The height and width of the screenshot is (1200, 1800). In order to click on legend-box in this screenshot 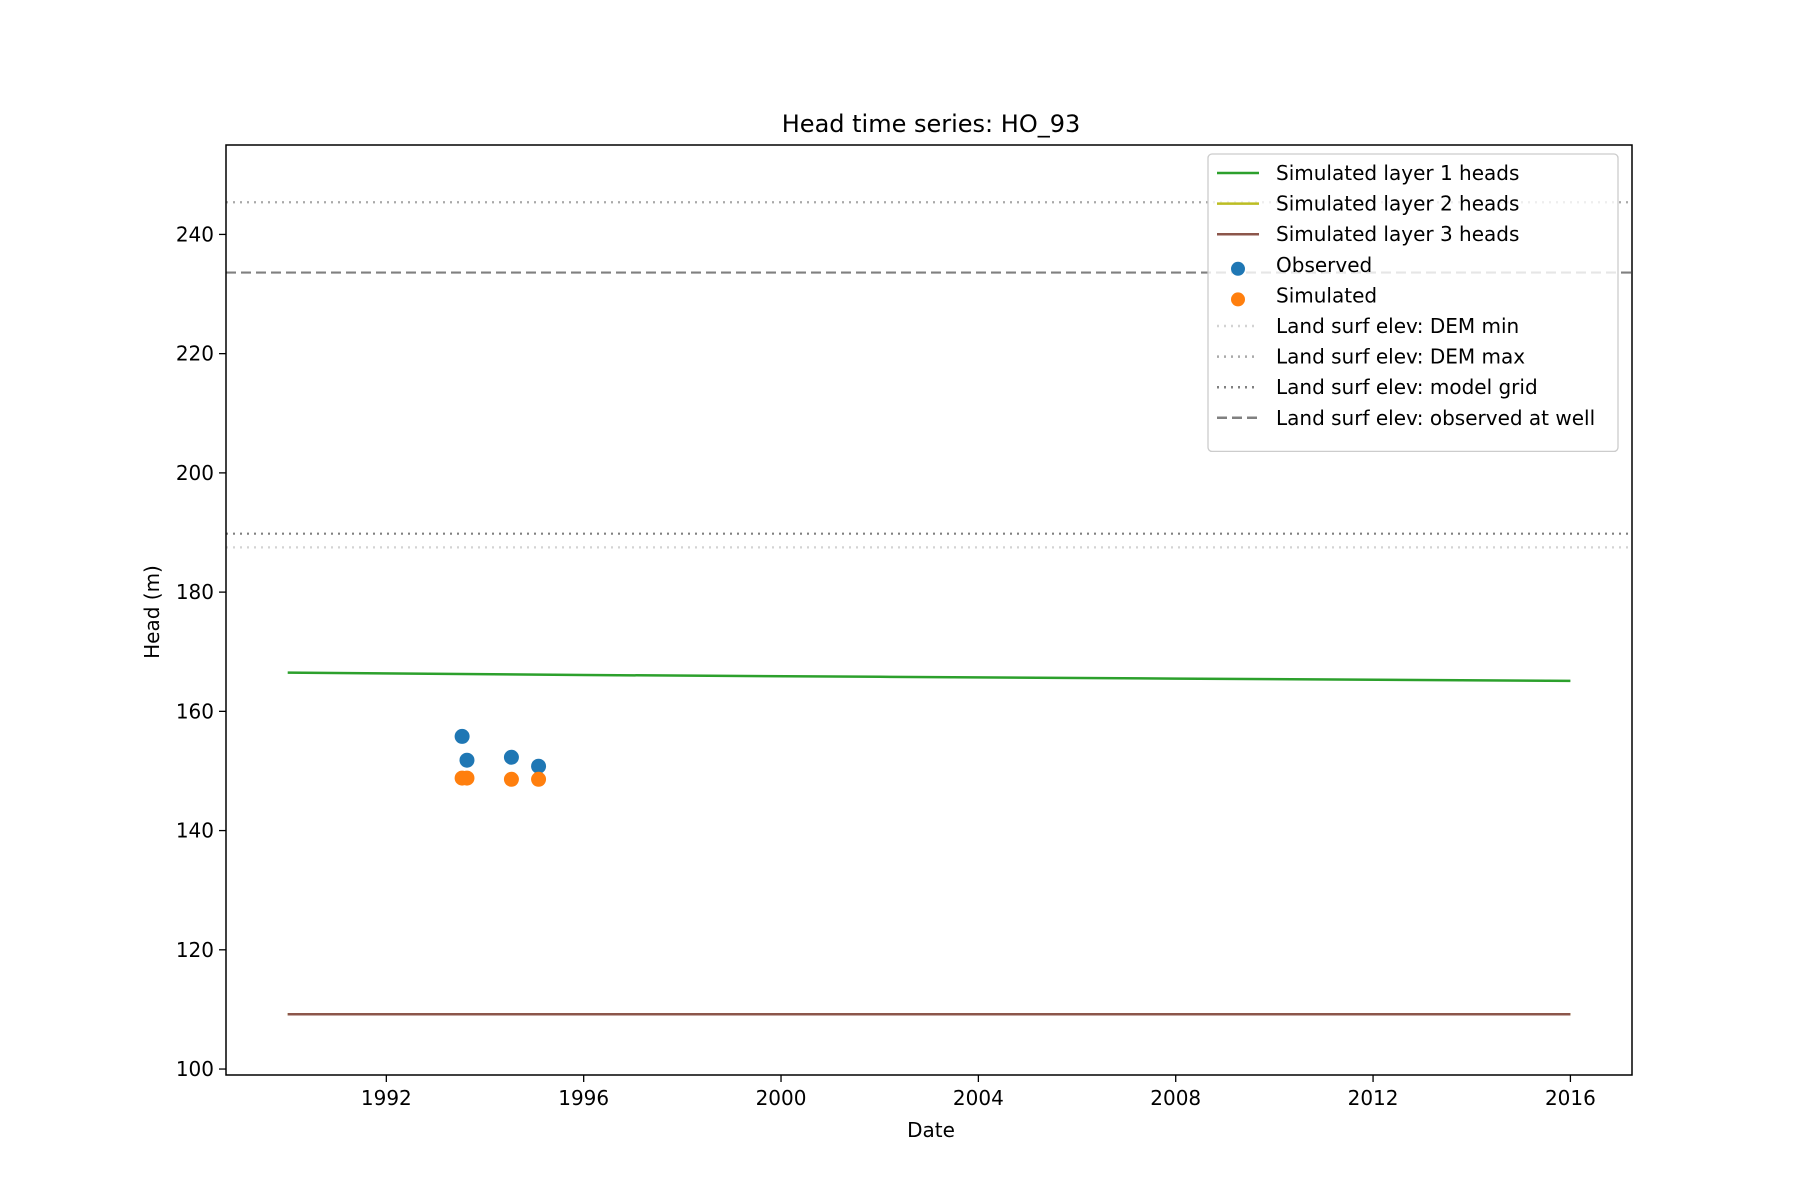, I will do `click(1413, 303)`.